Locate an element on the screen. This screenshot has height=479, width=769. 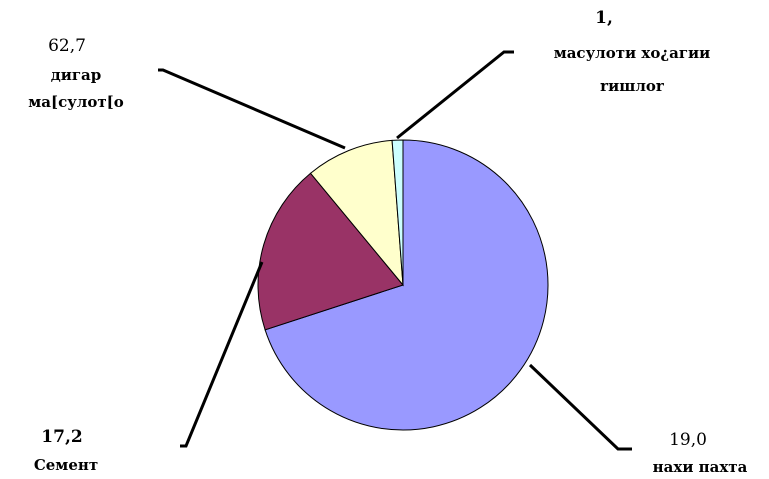
slice-label-other-line2: ма[сулот[о is located at coordinates (76, 102).